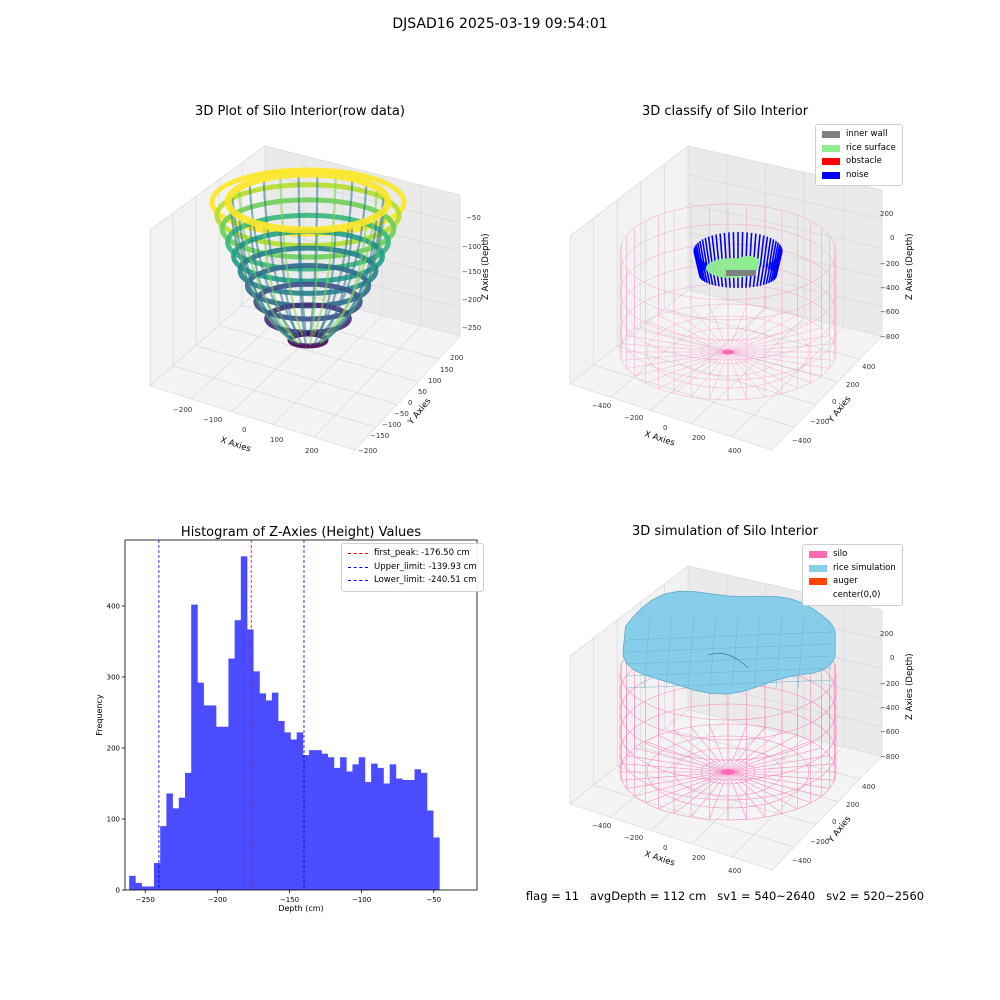 The image size is (1000, 1000). Describe the element at coordinates (867, 134) in the screenshot. I see `legend-label: inner wall` at that location.